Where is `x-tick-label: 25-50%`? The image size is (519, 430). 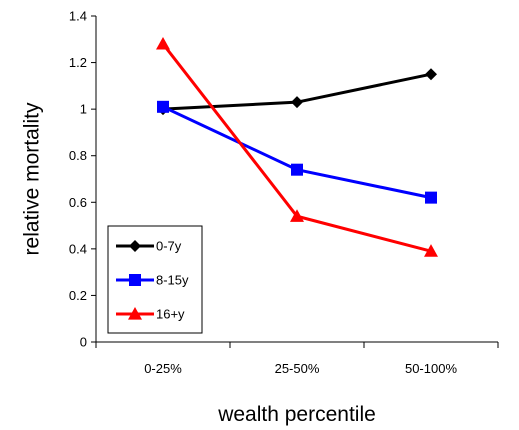
x-tick-label: 25-50% is located at coordinates (297, 368).